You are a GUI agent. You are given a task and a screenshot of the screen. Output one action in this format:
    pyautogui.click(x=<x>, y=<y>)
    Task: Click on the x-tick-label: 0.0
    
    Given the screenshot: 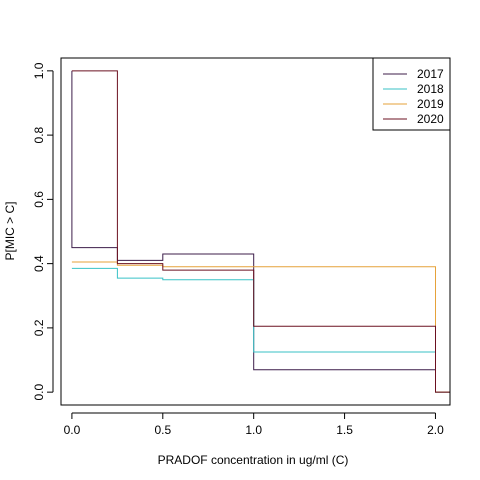 What is the action you would take?
    pyautogui.click(x=72, y=430)
    